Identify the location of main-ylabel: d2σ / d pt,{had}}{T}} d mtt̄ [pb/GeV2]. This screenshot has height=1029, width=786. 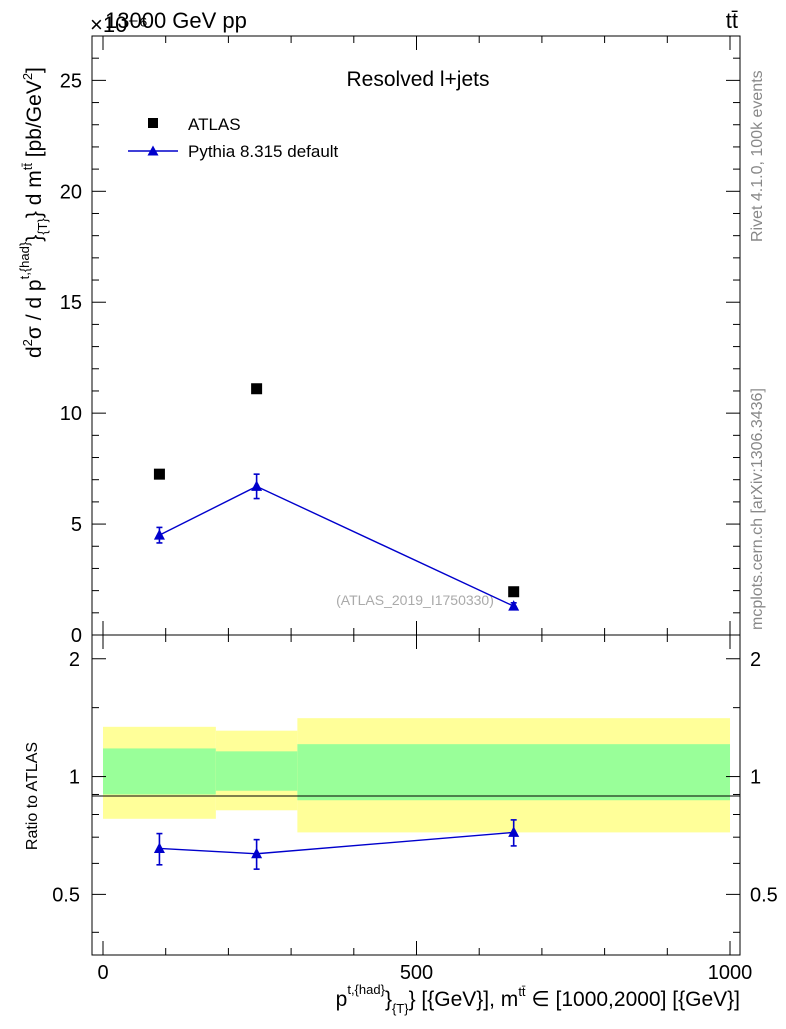
(33, 212).